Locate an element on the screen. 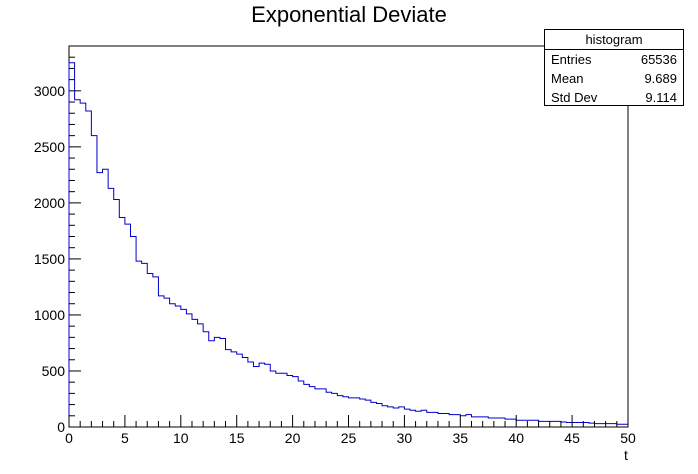  stats-value: 9.689 is located at coordinates (660, 78).